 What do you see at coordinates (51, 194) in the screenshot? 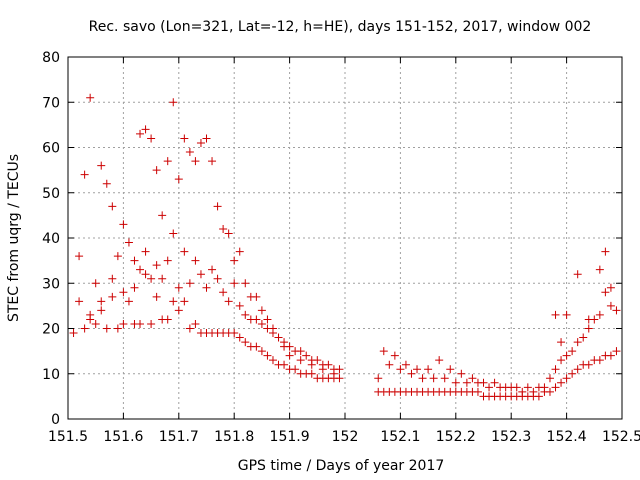
I see `y-tick-label: 50` at bounding box center [51, 194].